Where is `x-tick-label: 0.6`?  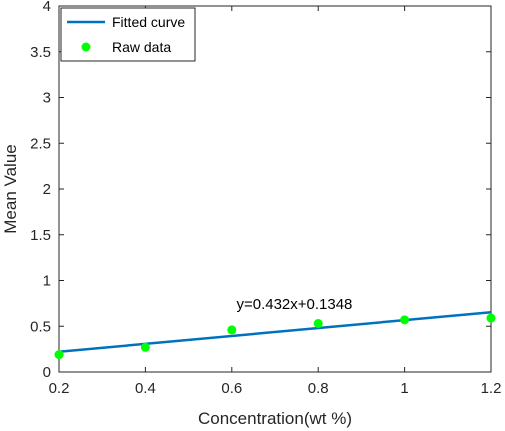 x-tick-label: 0.6 is located at coordinates (231, 388).